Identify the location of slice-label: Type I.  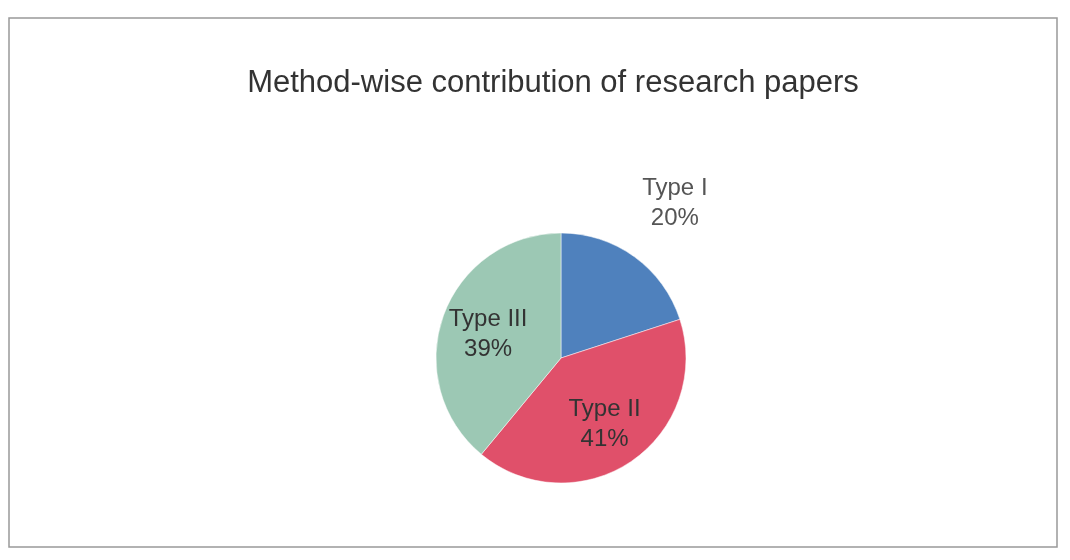
(675, 187).